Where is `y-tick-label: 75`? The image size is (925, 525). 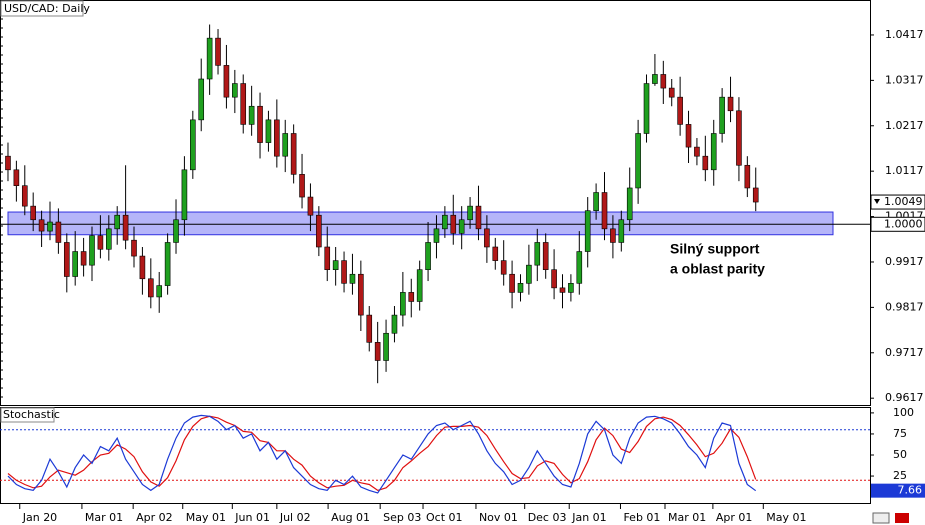
y-tick-label: 75 is located at coordinates (900, 433).